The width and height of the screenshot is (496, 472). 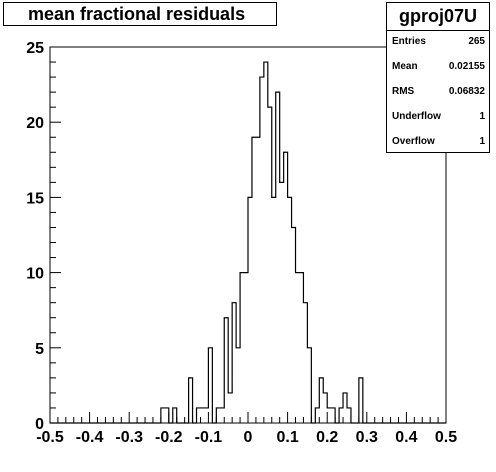 What do you see at coordinates (90, 437) in the screenshot?
I see `x-tick-label: -0.4` at bounding box center [90, 437].